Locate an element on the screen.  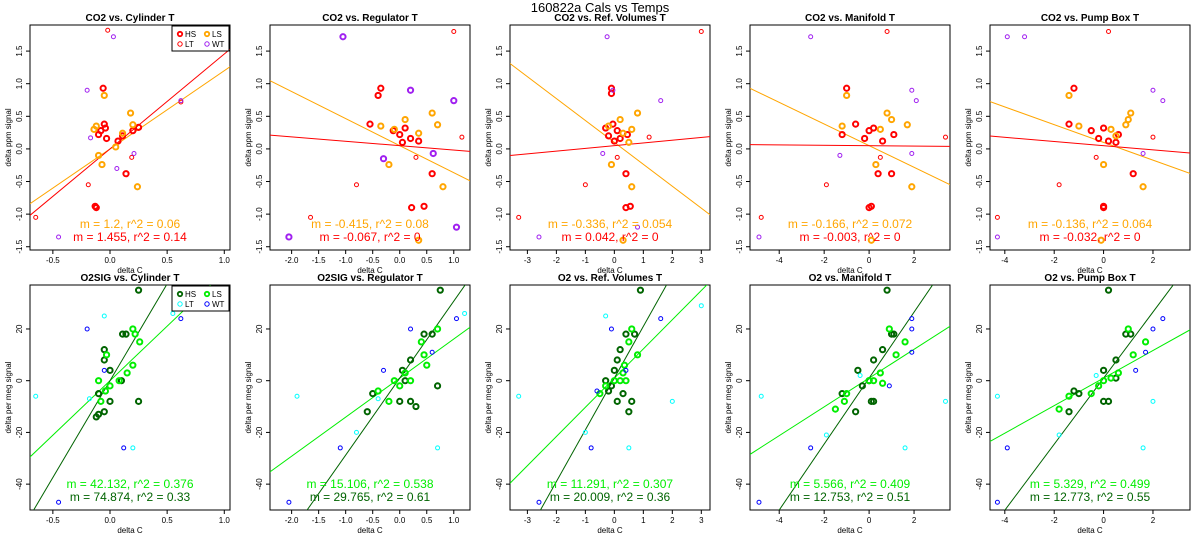
y-axis-label: delta per meg signal is located at coordinates (728, 397).